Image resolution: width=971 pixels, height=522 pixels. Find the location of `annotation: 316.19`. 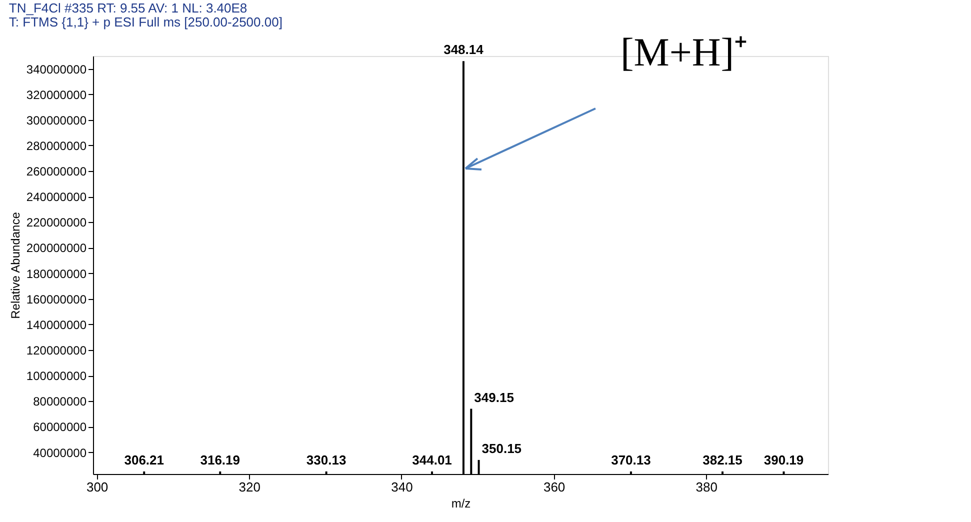

annotation: 316.19 is located at coordinates (220, 460).